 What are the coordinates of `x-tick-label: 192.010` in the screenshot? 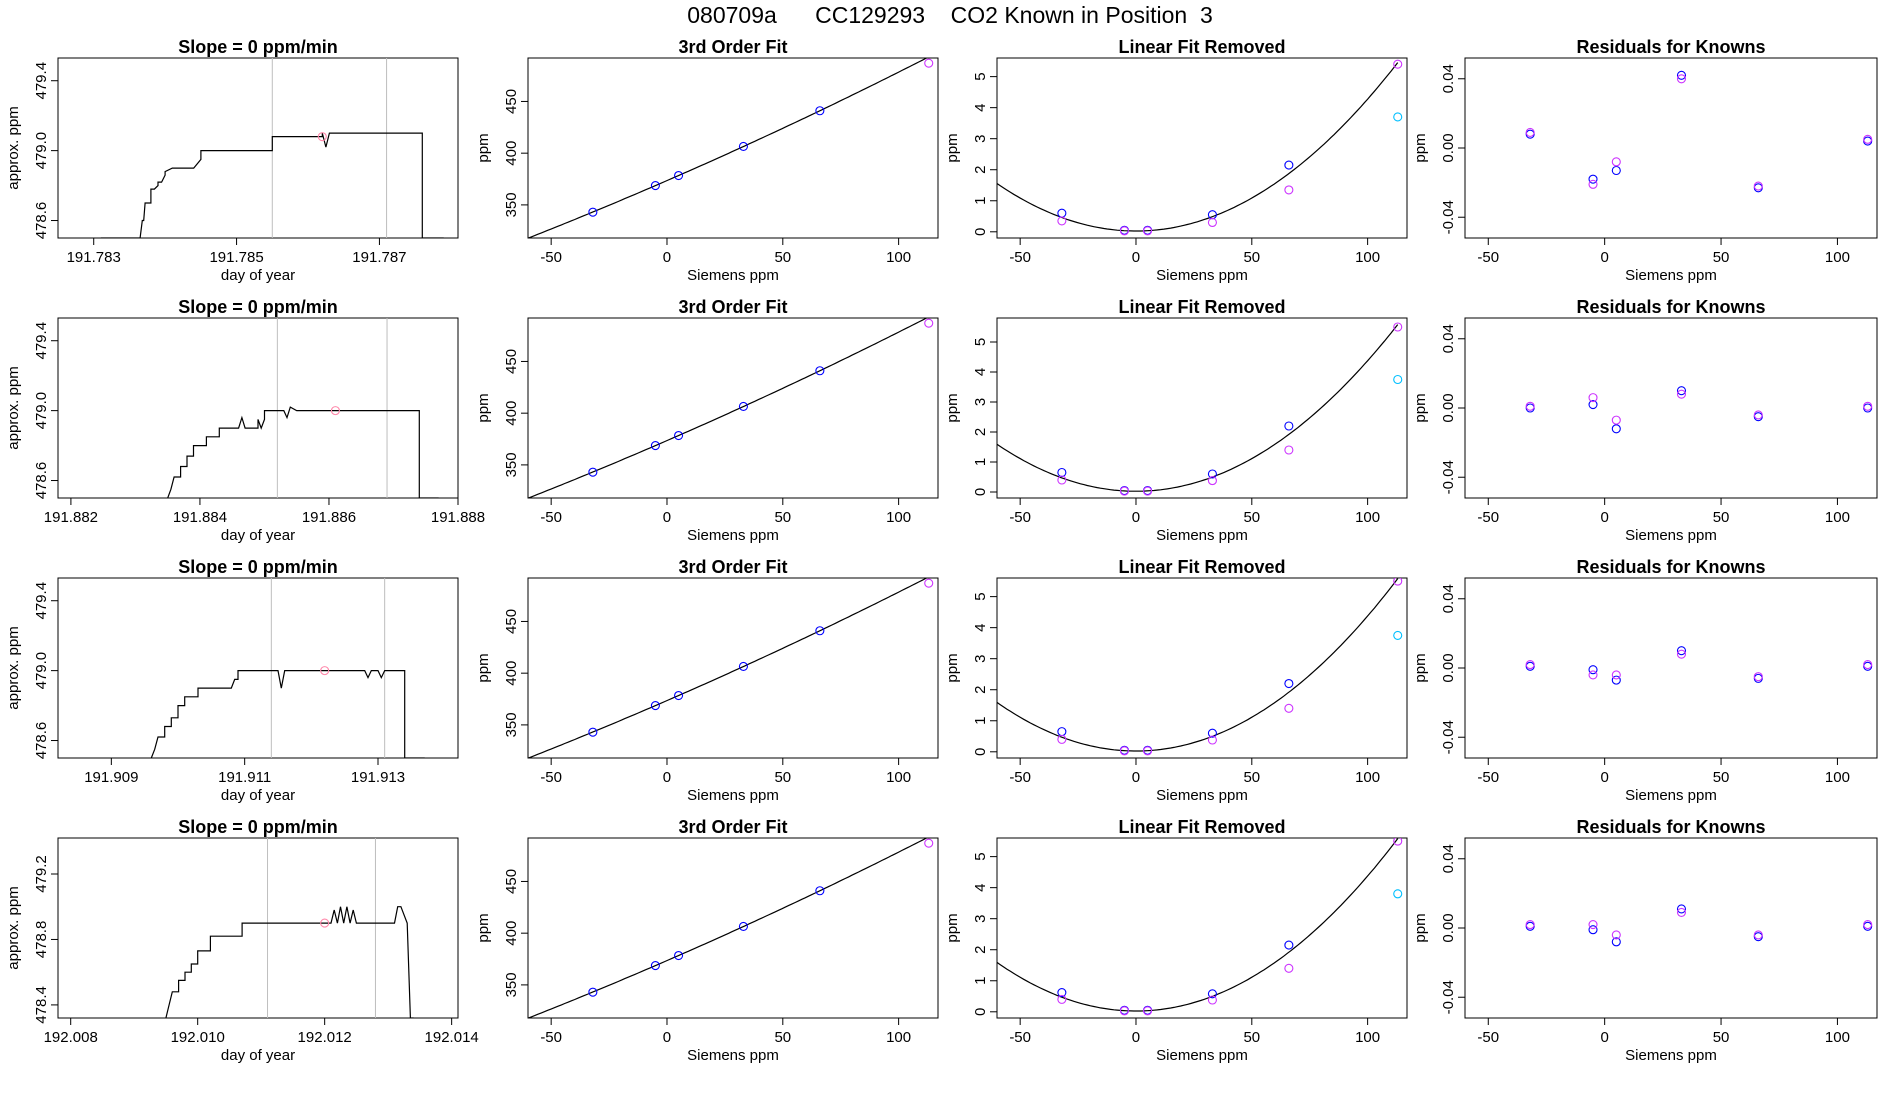 It's located at (198, 1037).